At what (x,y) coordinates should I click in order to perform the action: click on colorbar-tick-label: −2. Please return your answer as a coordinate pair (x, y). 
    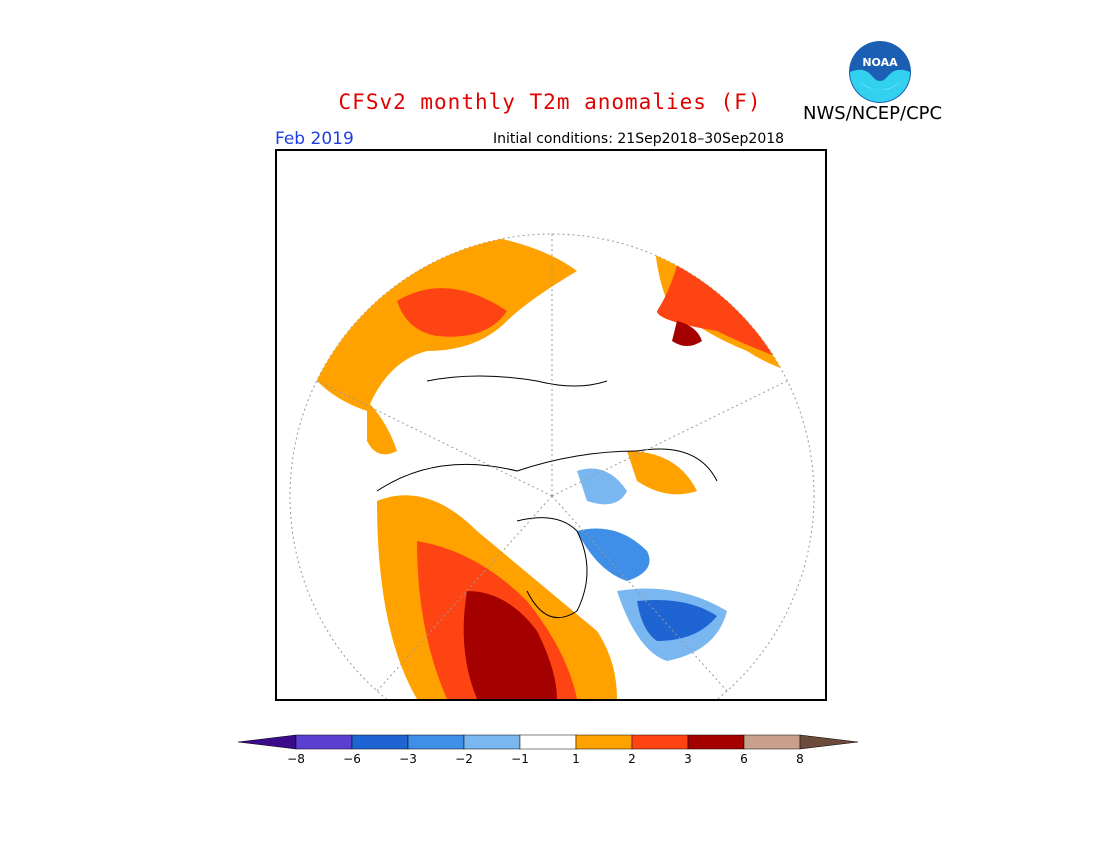
    Looking at the image, I should click on (464, 759).